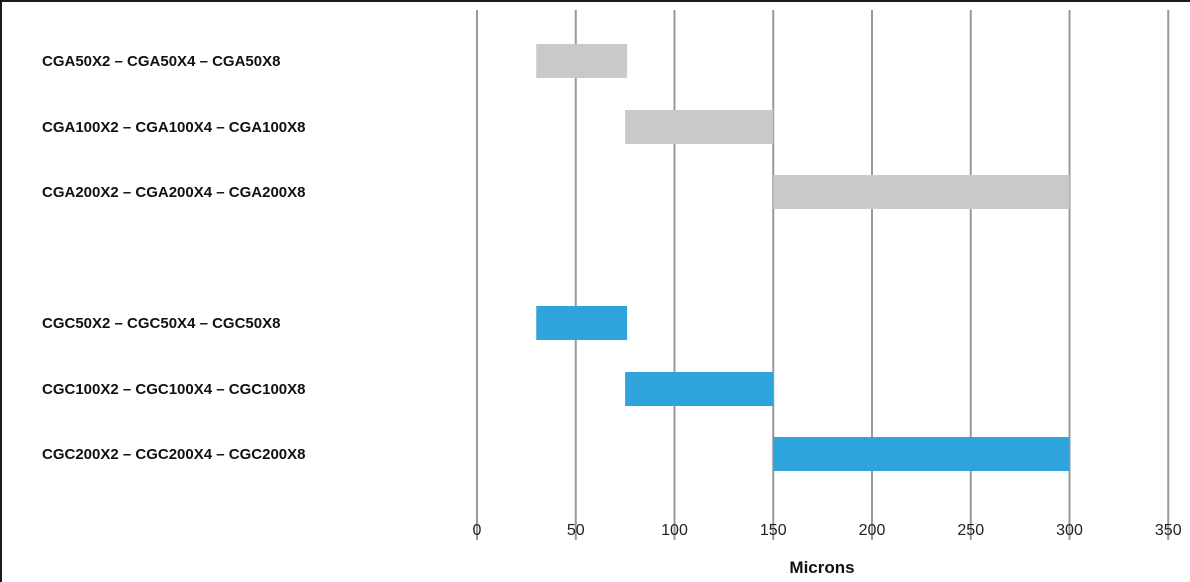 The height and width of the screenshot is (582, 1190). I want to click on x-tick-label-350: 350, so click(1168, 530).